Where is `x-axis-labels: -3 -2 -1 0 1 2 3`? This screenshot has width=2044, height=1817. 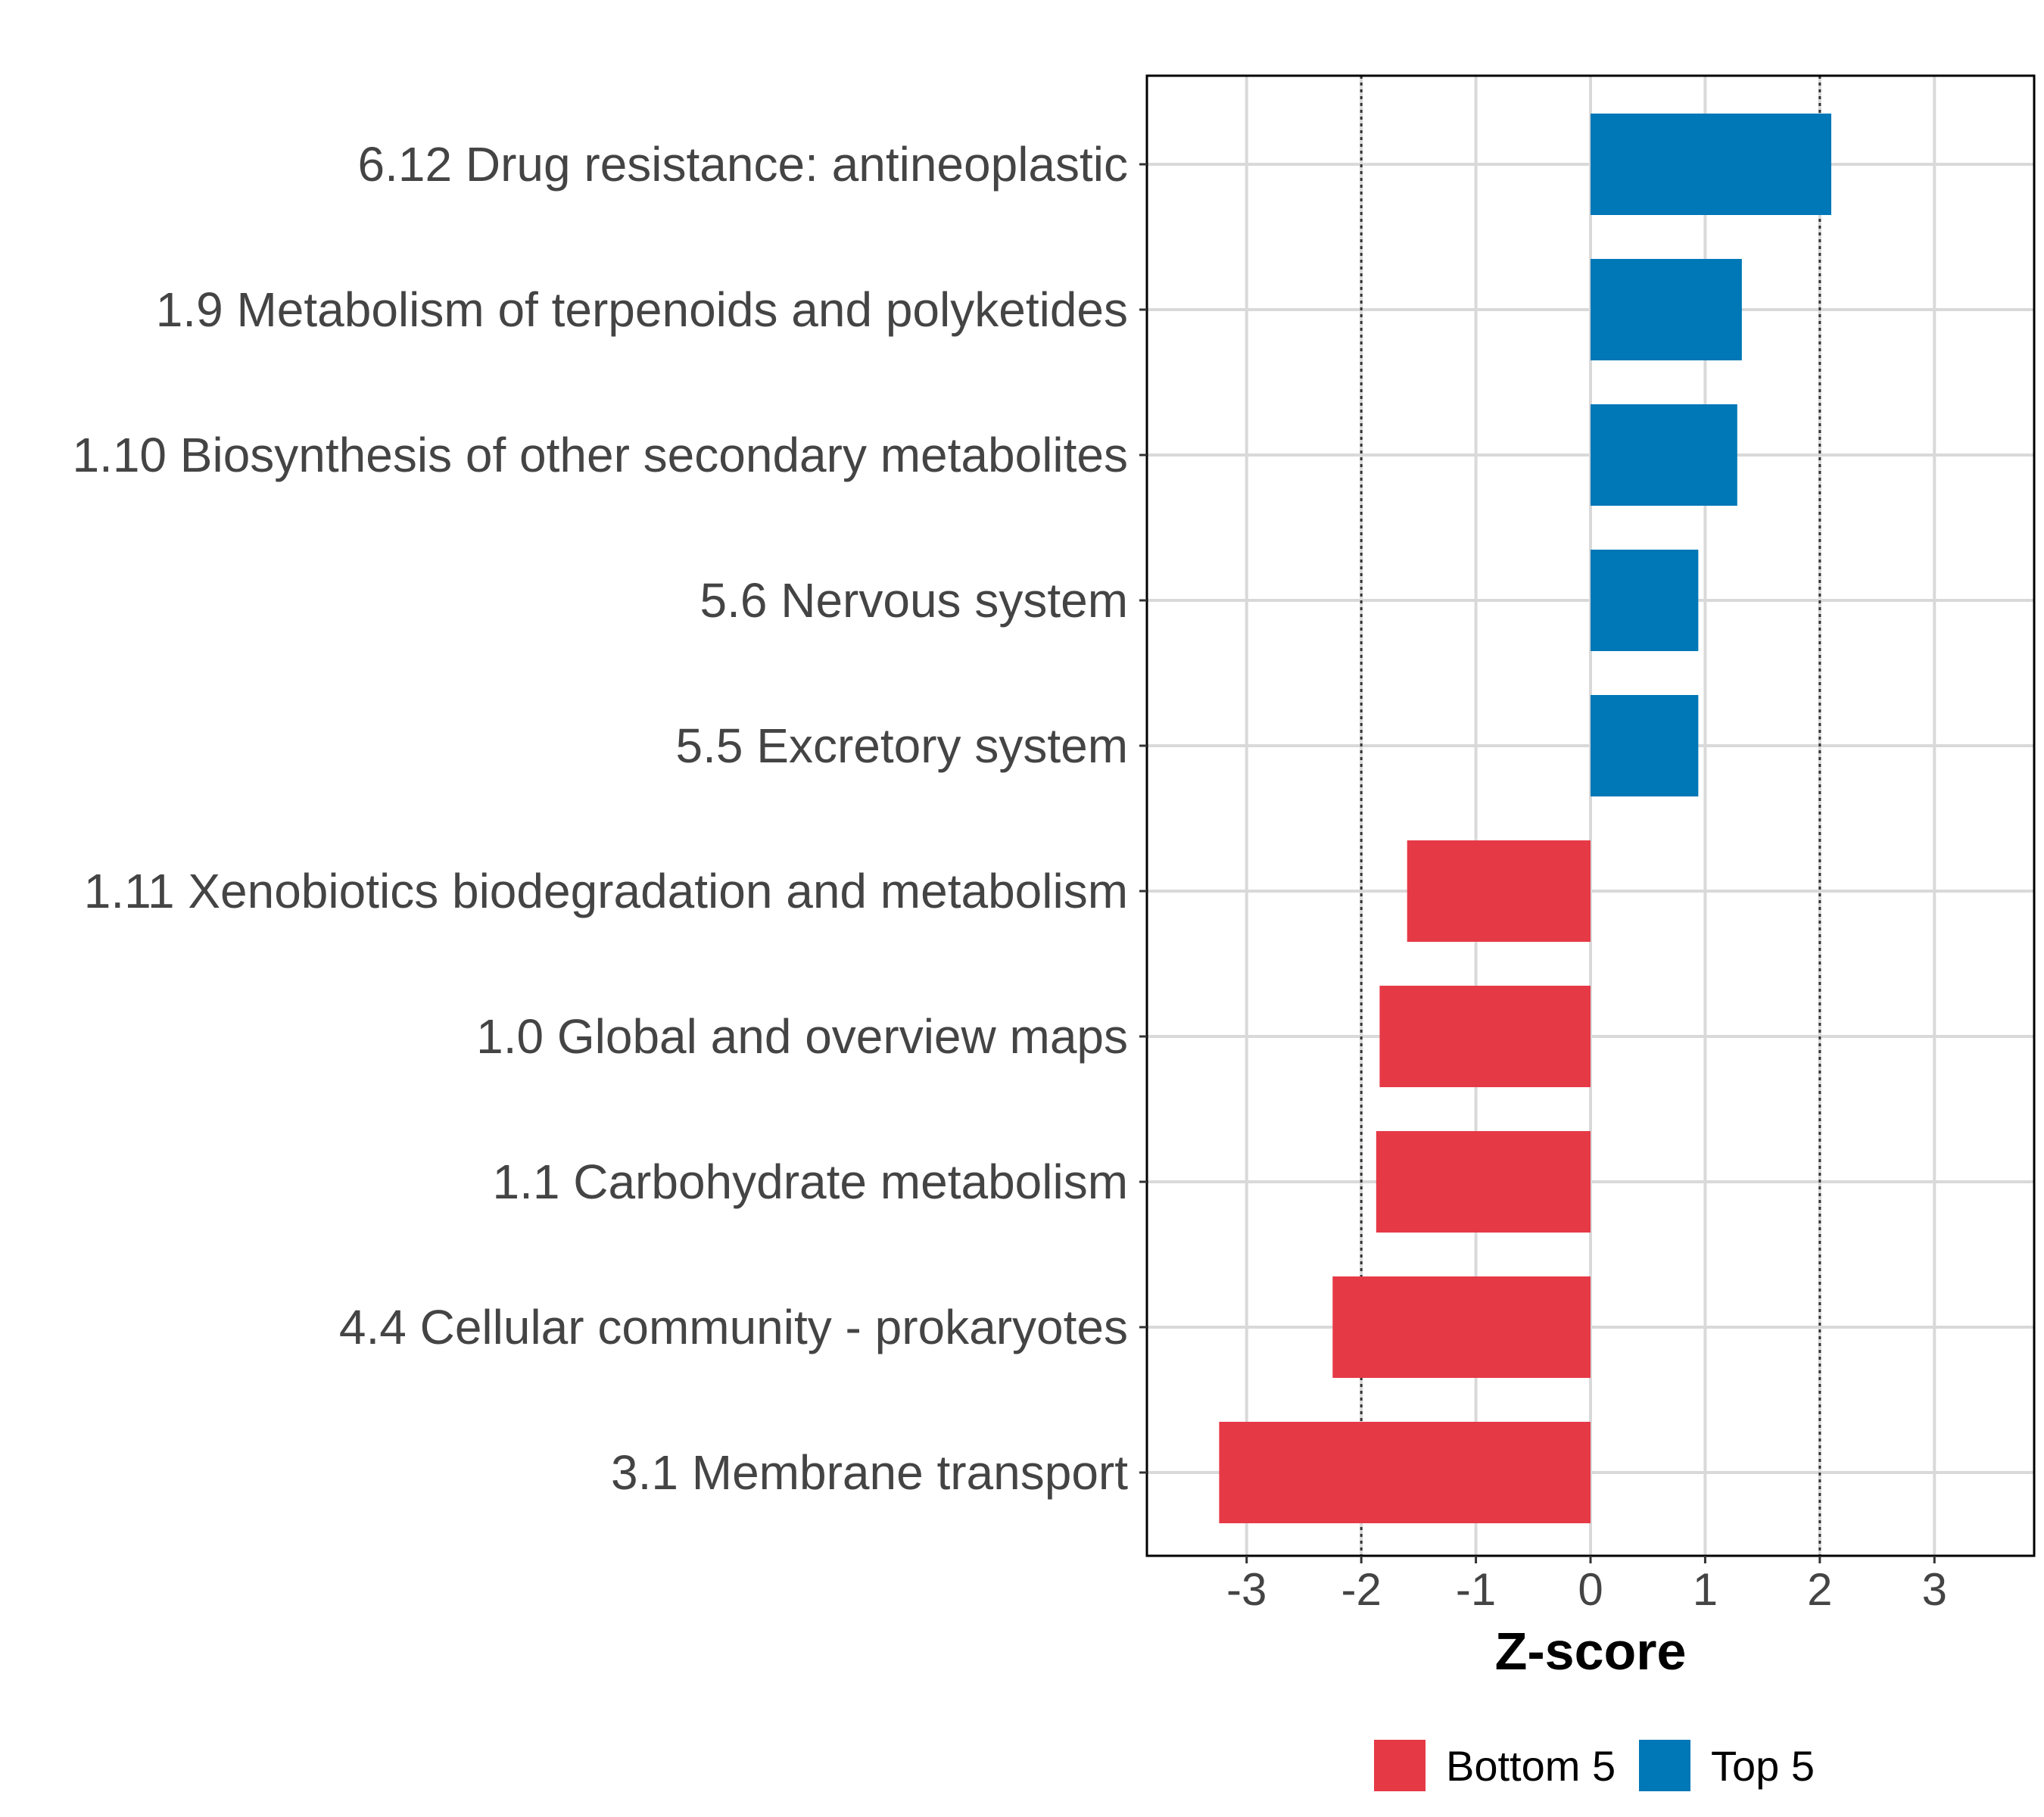 x-axis-labels: -3 -2 -1 0 1 2 3 is located at coordinates (1586, 1589).